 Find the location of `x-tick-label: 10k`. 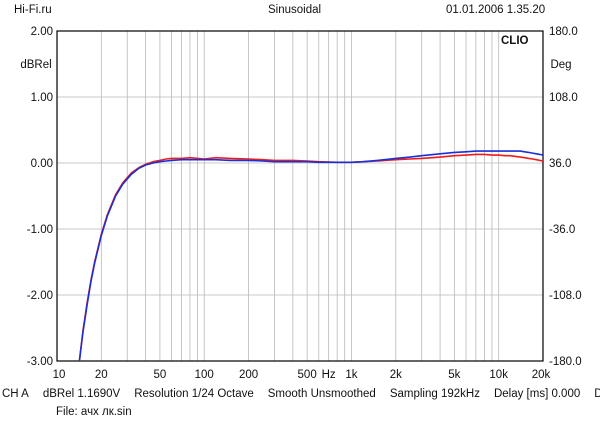

x-tick-label: 10k is located at coordinates (498, 375).